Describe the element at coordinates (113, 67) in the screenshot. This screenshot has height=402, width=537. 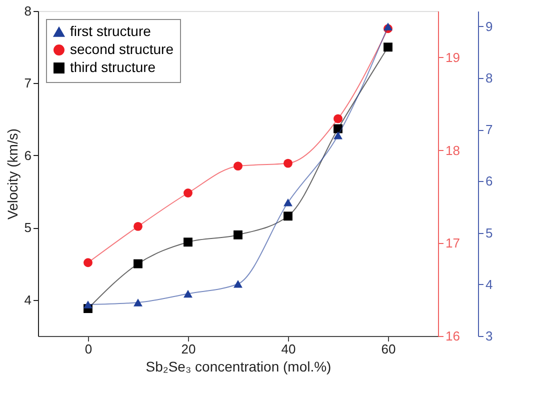
I see `legend-label: third structure` at that location.